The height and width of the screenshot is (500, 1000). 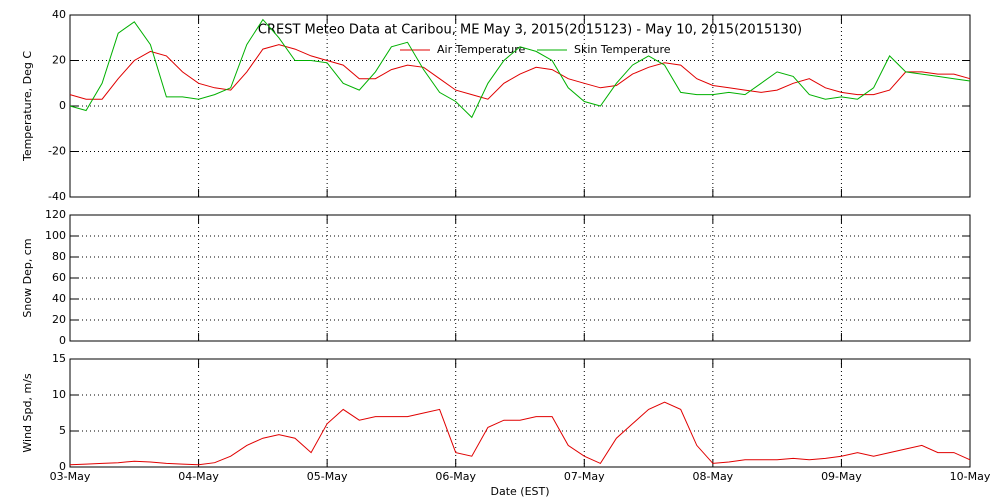 I want to click on x-tick-label: 10-May, so click(x=970, y=476).